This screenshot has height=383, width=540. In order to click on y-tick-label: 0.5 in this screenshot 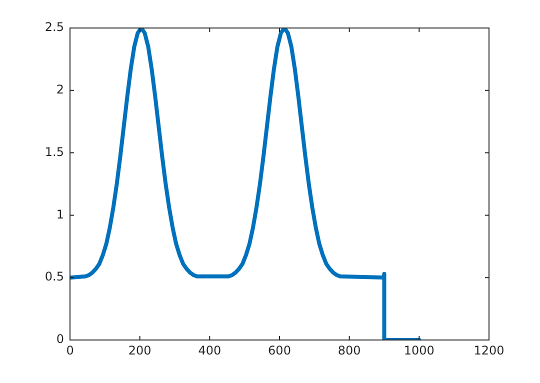, I will do `click(54, 277)`.